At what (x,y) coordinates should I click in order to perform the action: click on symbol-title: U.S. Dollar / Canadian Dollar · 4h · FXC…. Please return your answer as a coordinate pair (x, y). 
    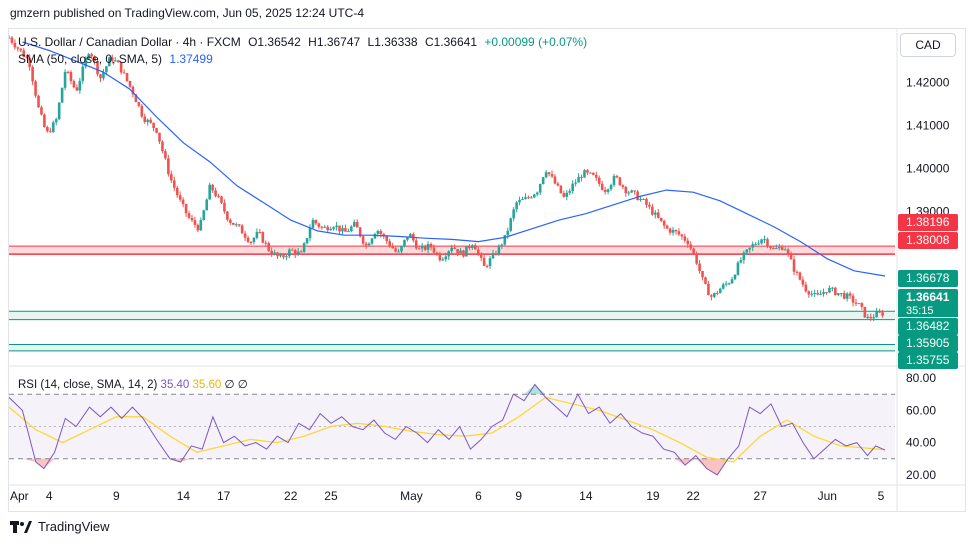
    Looking at the image, I should click on (129, 42).